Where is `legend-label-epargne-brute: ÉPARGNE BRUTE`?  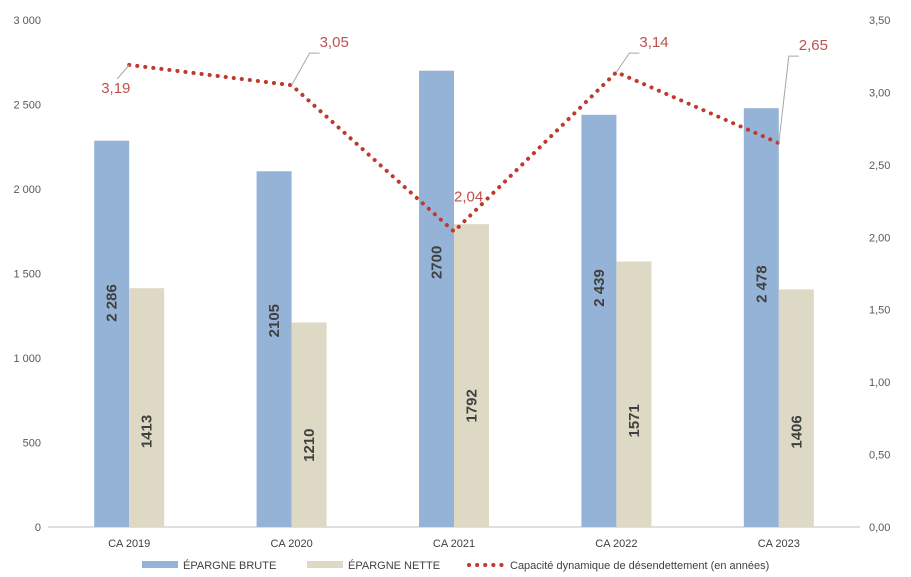 legend-label-epargne-brute: ÉPARGNE BRUTE is located at coordinates (229, 565).